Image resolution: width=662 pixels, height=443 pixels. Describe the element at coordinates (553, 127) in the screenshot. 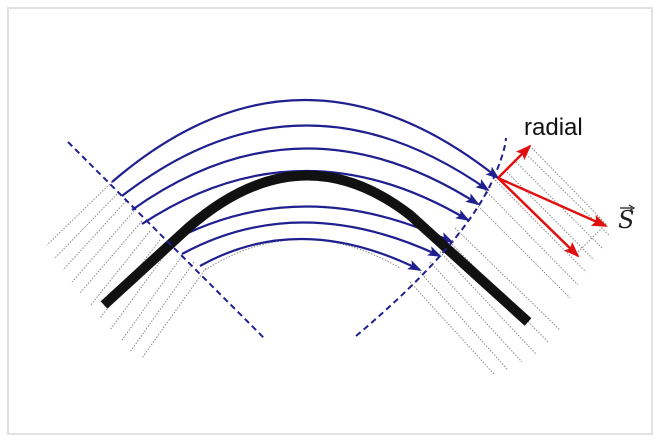

I see `radial-label: radial` at that location.